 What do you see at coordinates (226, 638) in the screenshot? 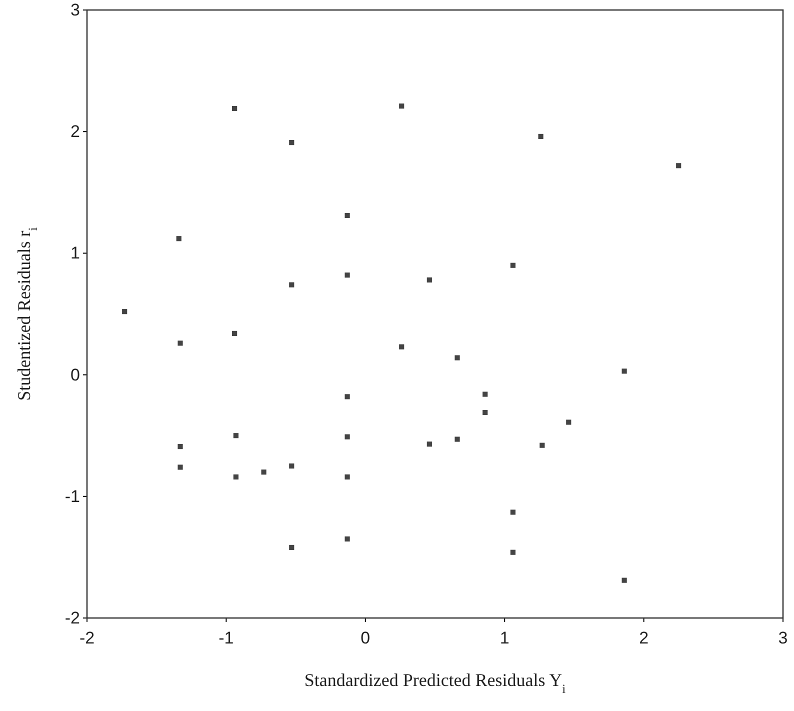
I see `x-tick-label: -1` at bounding box center [226, 638].